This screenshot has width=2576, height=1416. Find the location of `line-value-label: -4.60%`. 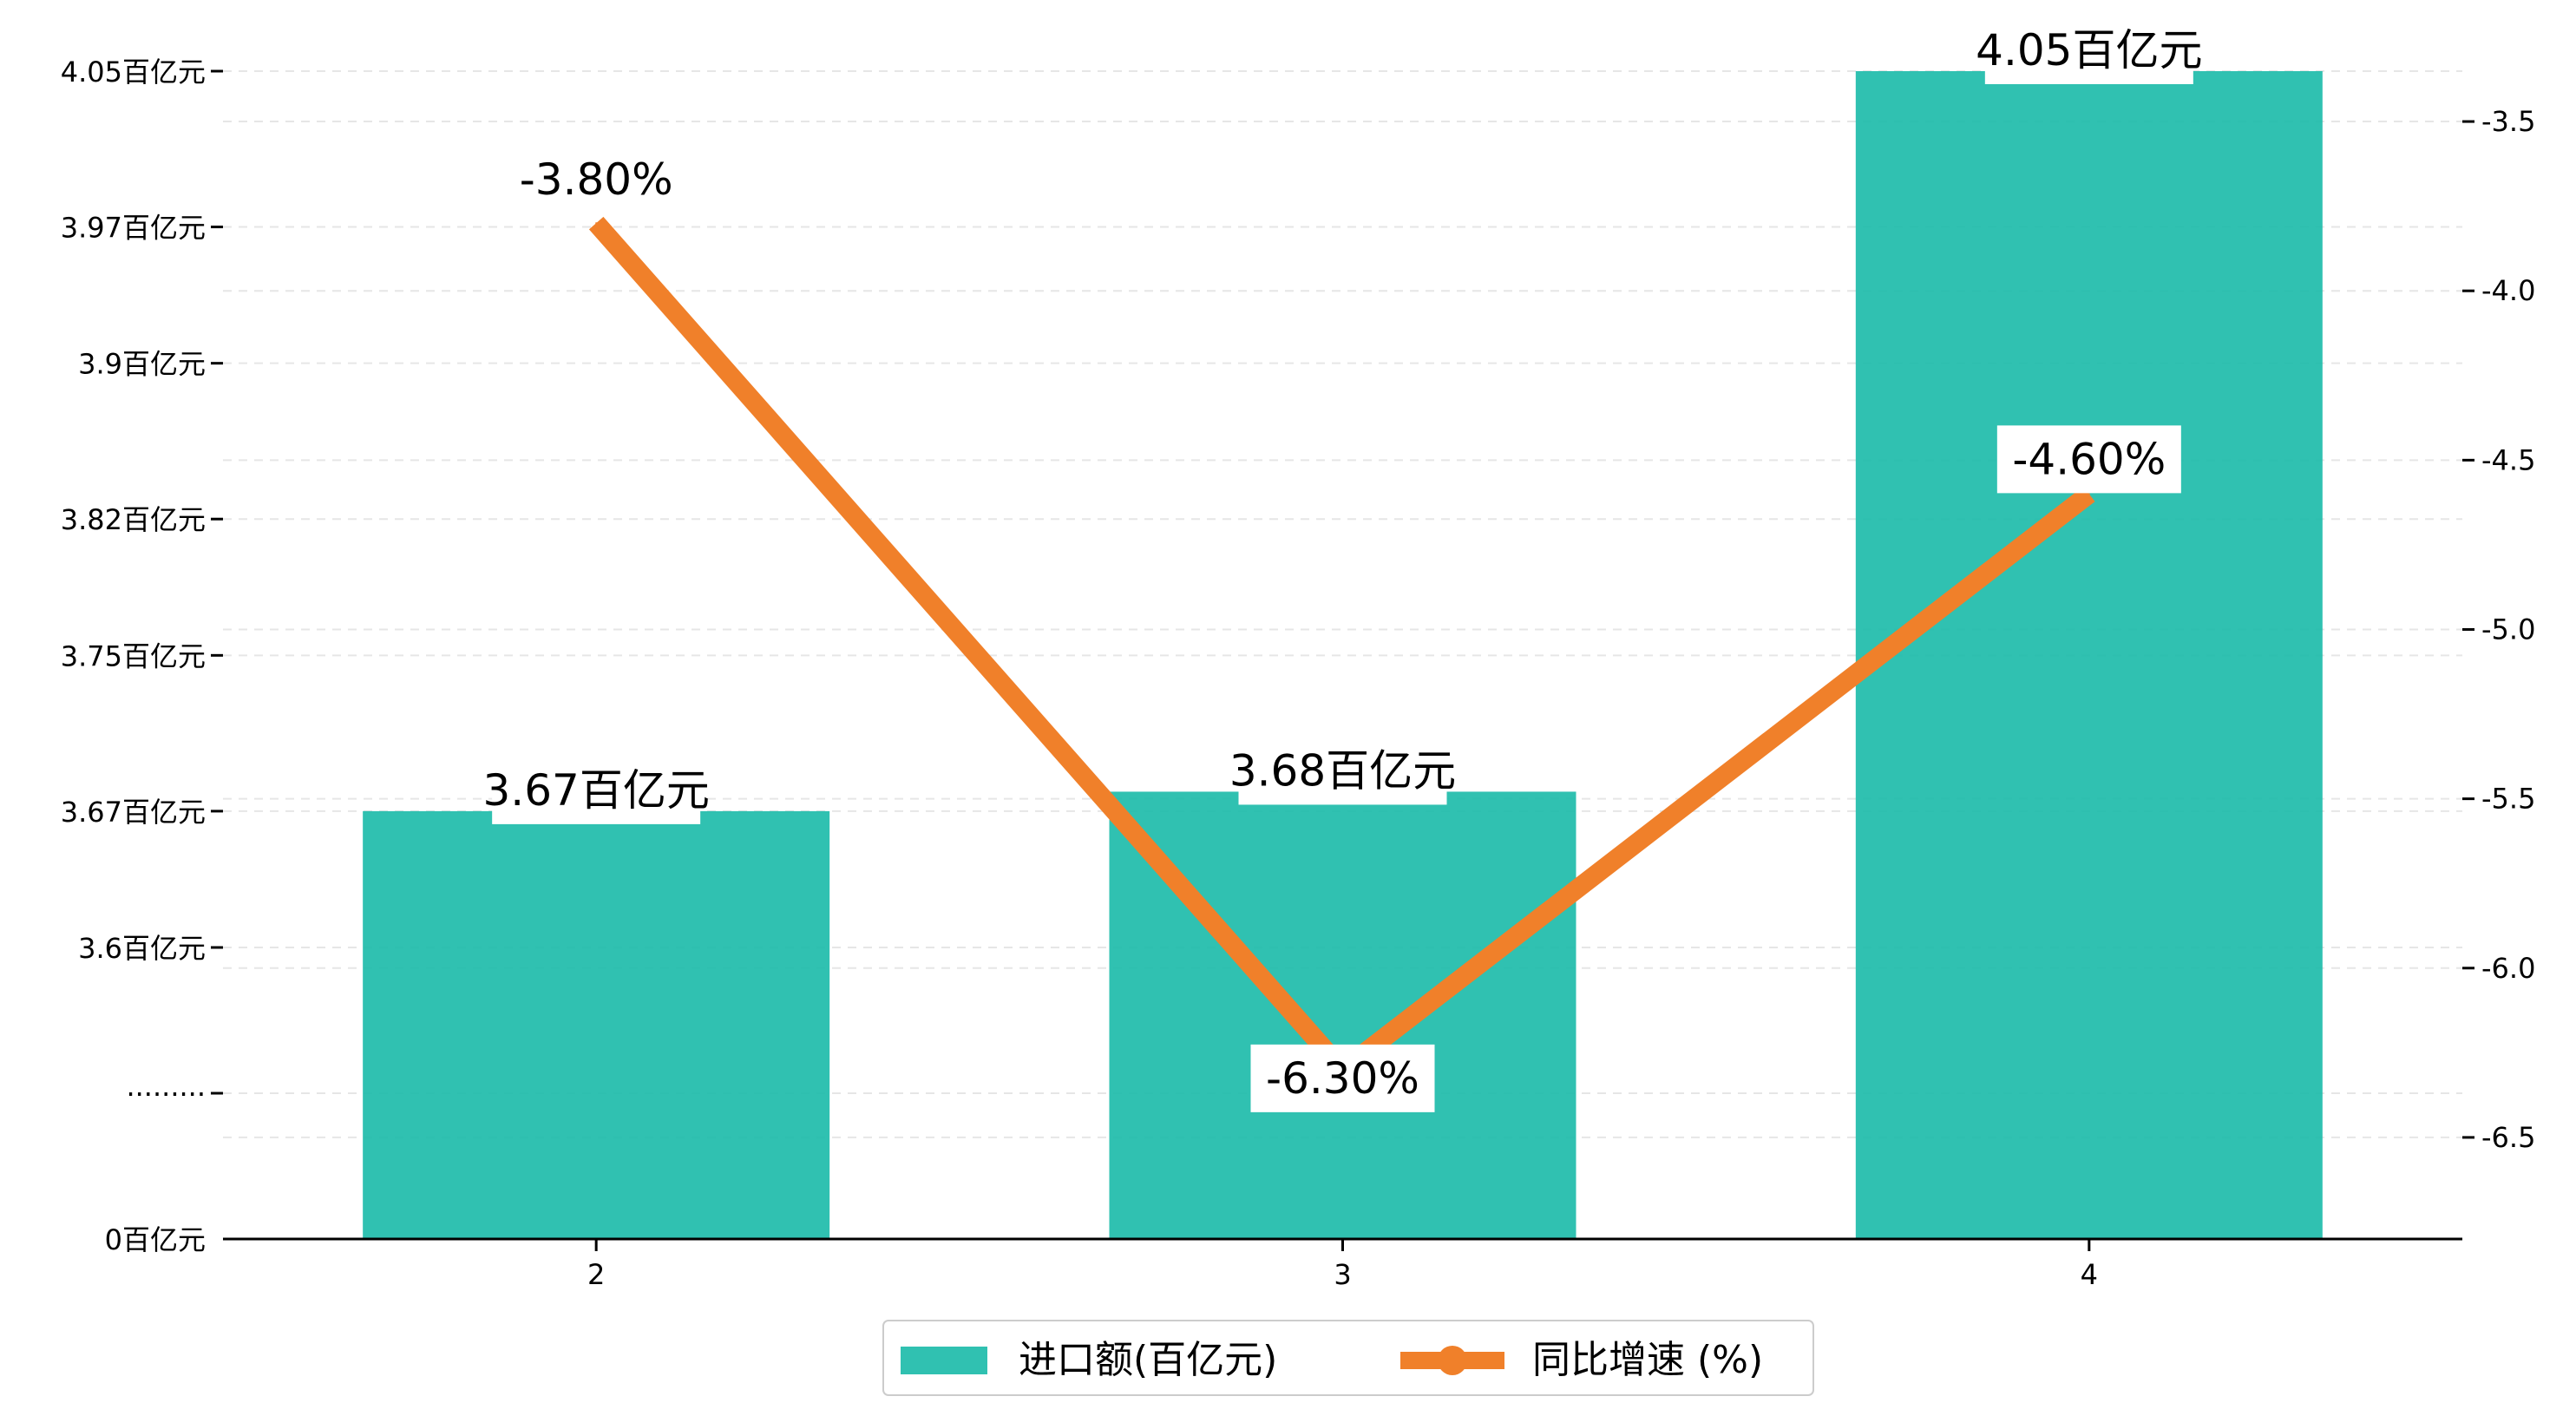

line-value-label: -4.60% is located at coordinates (2089, 459).